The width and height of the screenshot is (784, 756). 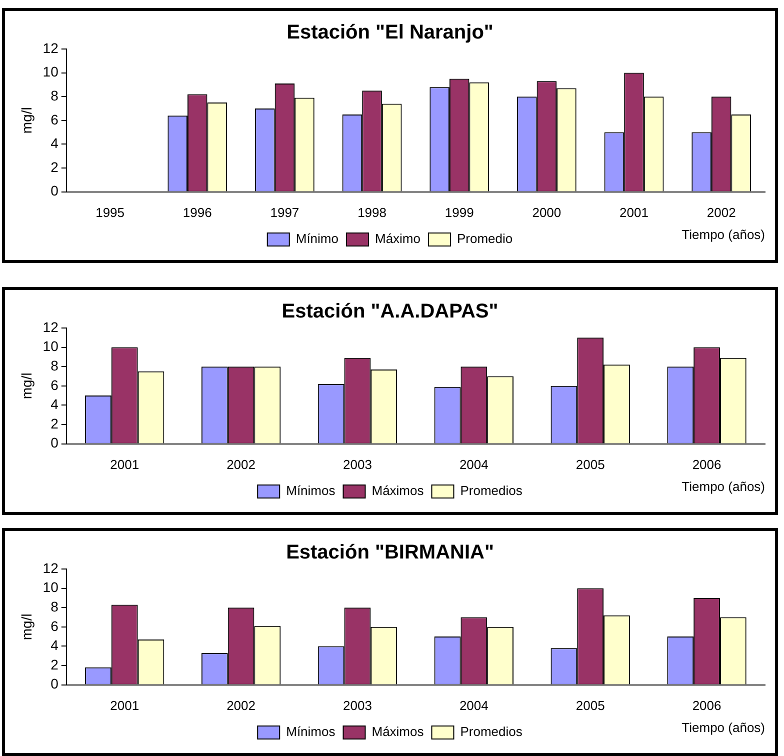 I want to click on x-tick-label: 1999, so click(x=459, y=212).